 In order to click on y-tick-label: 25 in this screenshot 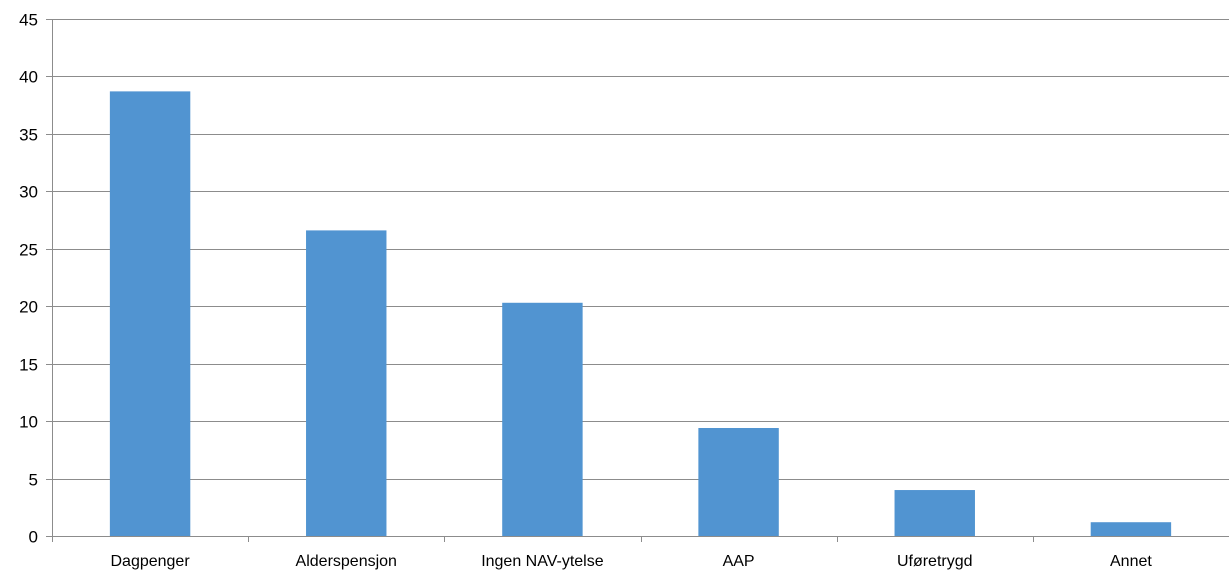, I will do `click(28, 250)`.